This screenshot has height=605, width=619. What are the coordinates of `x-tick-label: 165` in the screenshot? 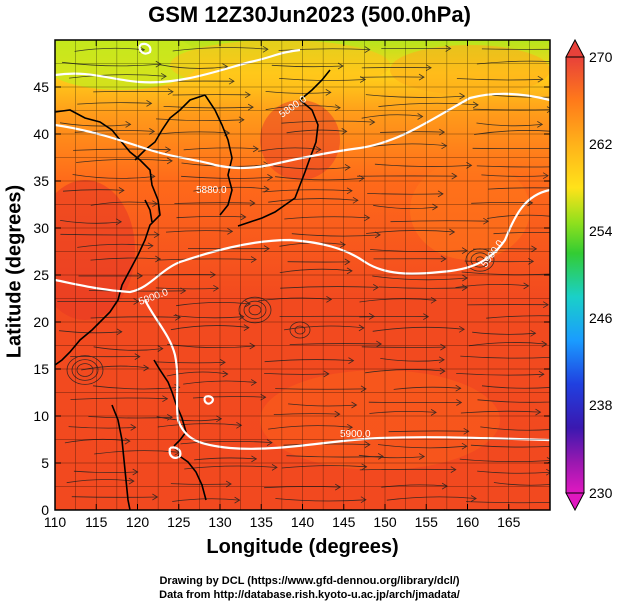 It's located at (509, 522).